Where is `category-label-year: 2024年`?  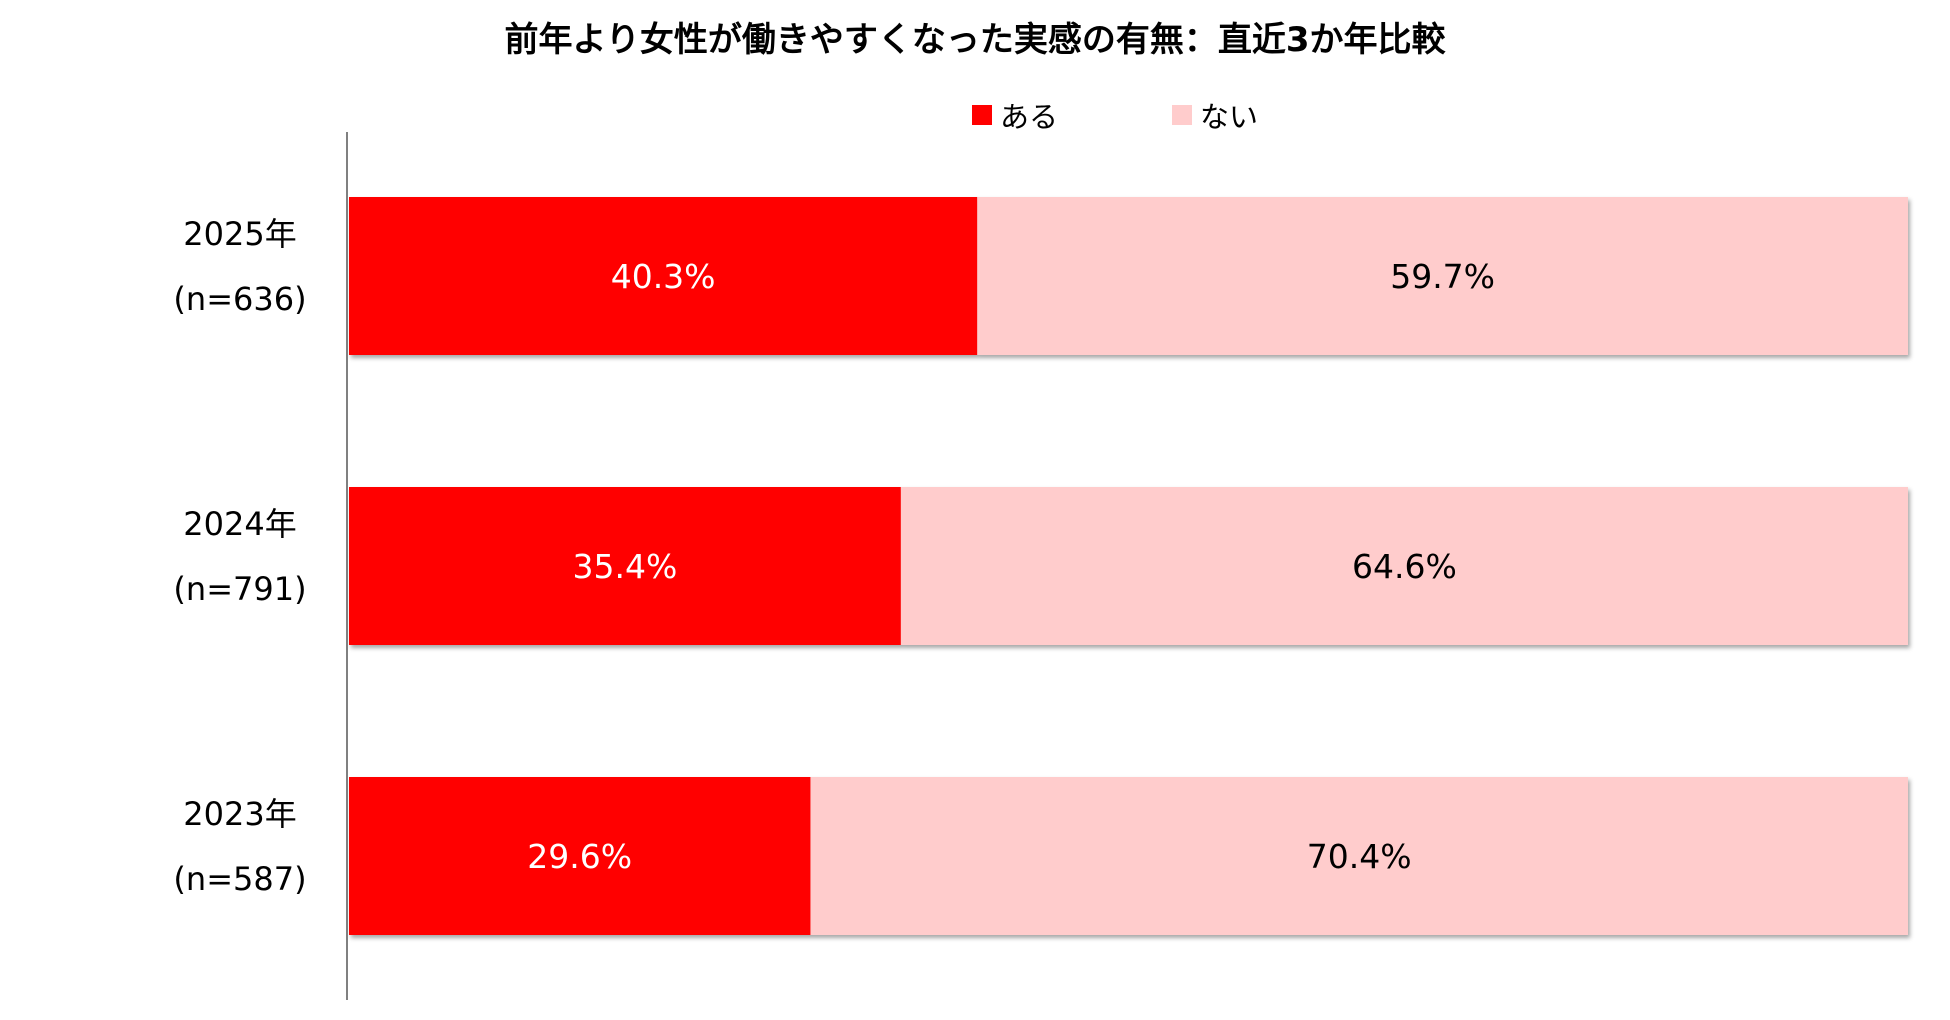 category-label-year: 2024年 is located at coordinates (239, 524).